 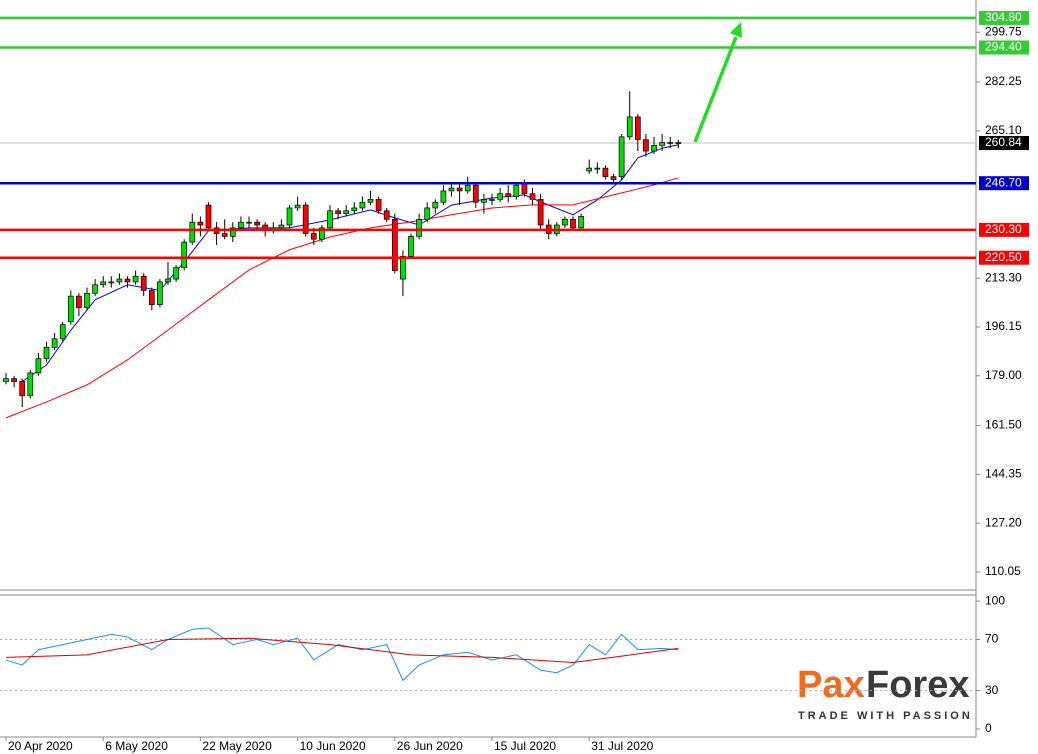 I want to click on level-label: 246.70, so click(x=1003, y=182).